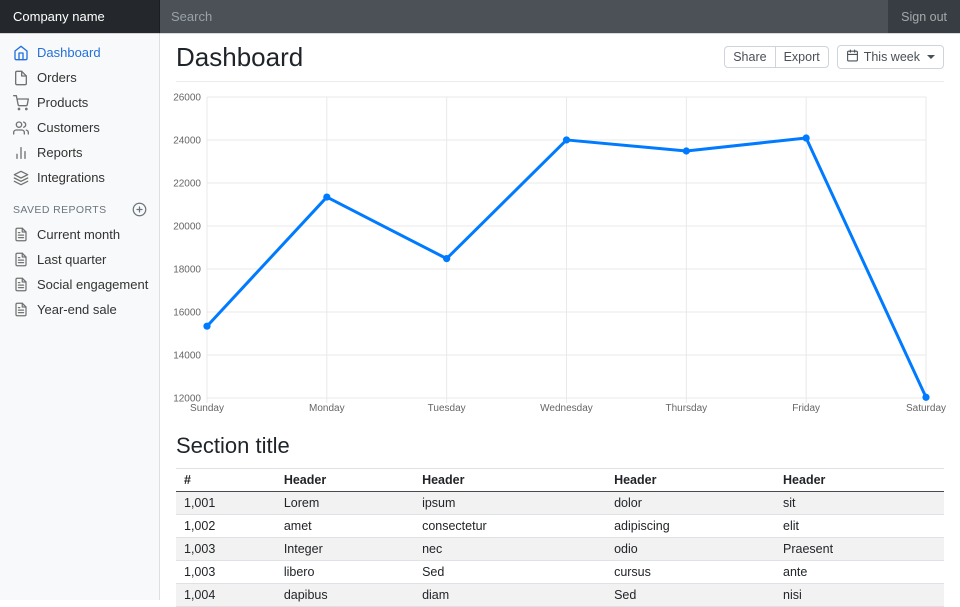  Describe the element at coordinates (859, 526) in the screenshot. I see `table-cell: elit` at that location.